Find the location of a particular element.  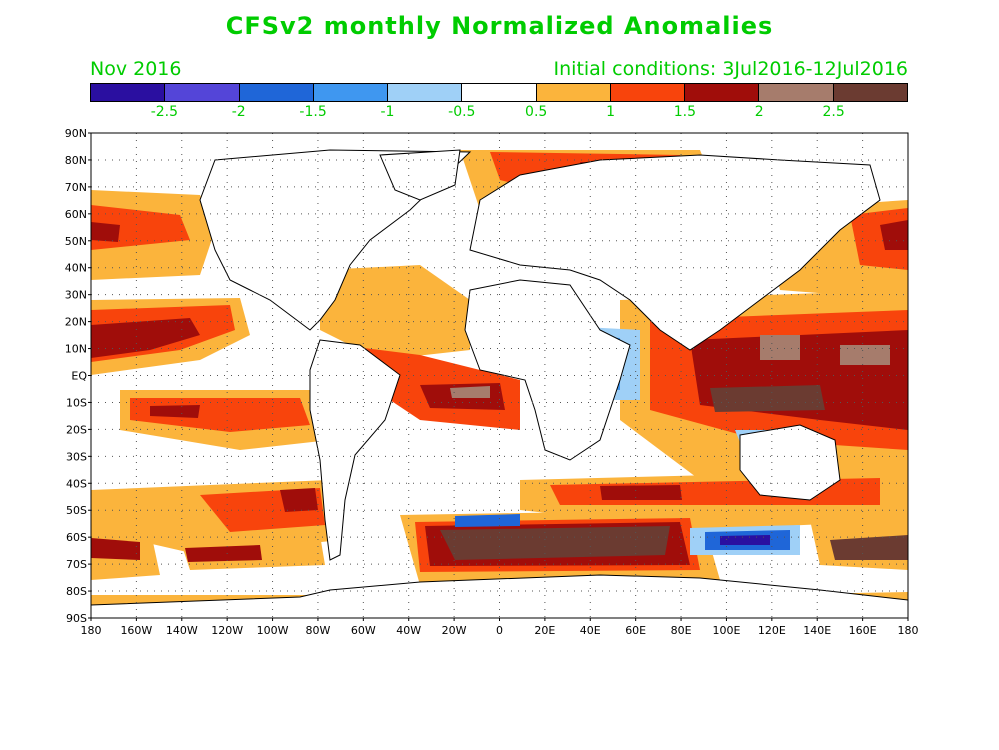

valid-month-label: Nov 2016 is located at coordinates (136, 69).